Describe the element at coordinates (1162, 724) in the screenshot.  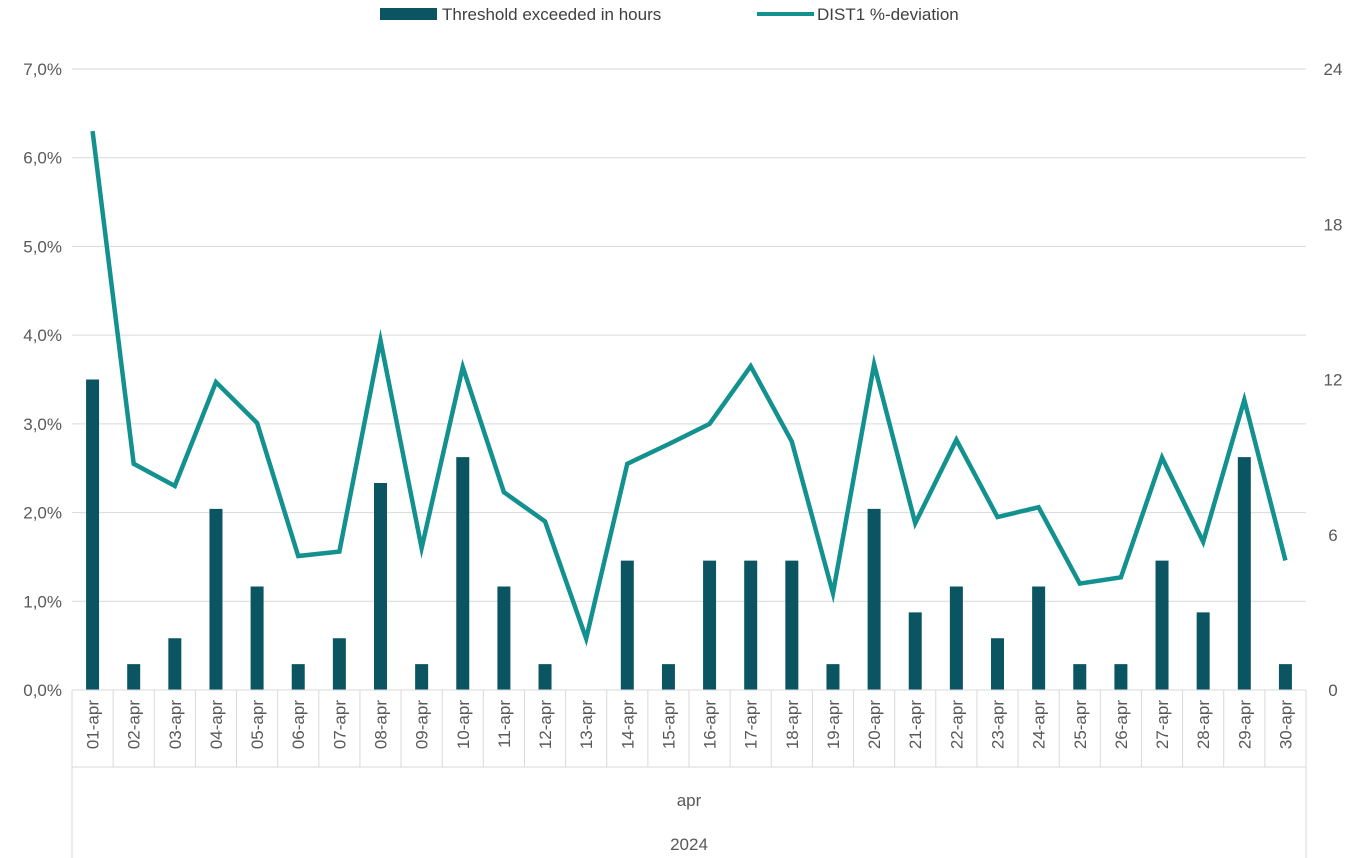
I see `x-tick-label: 27-apr` at that location.